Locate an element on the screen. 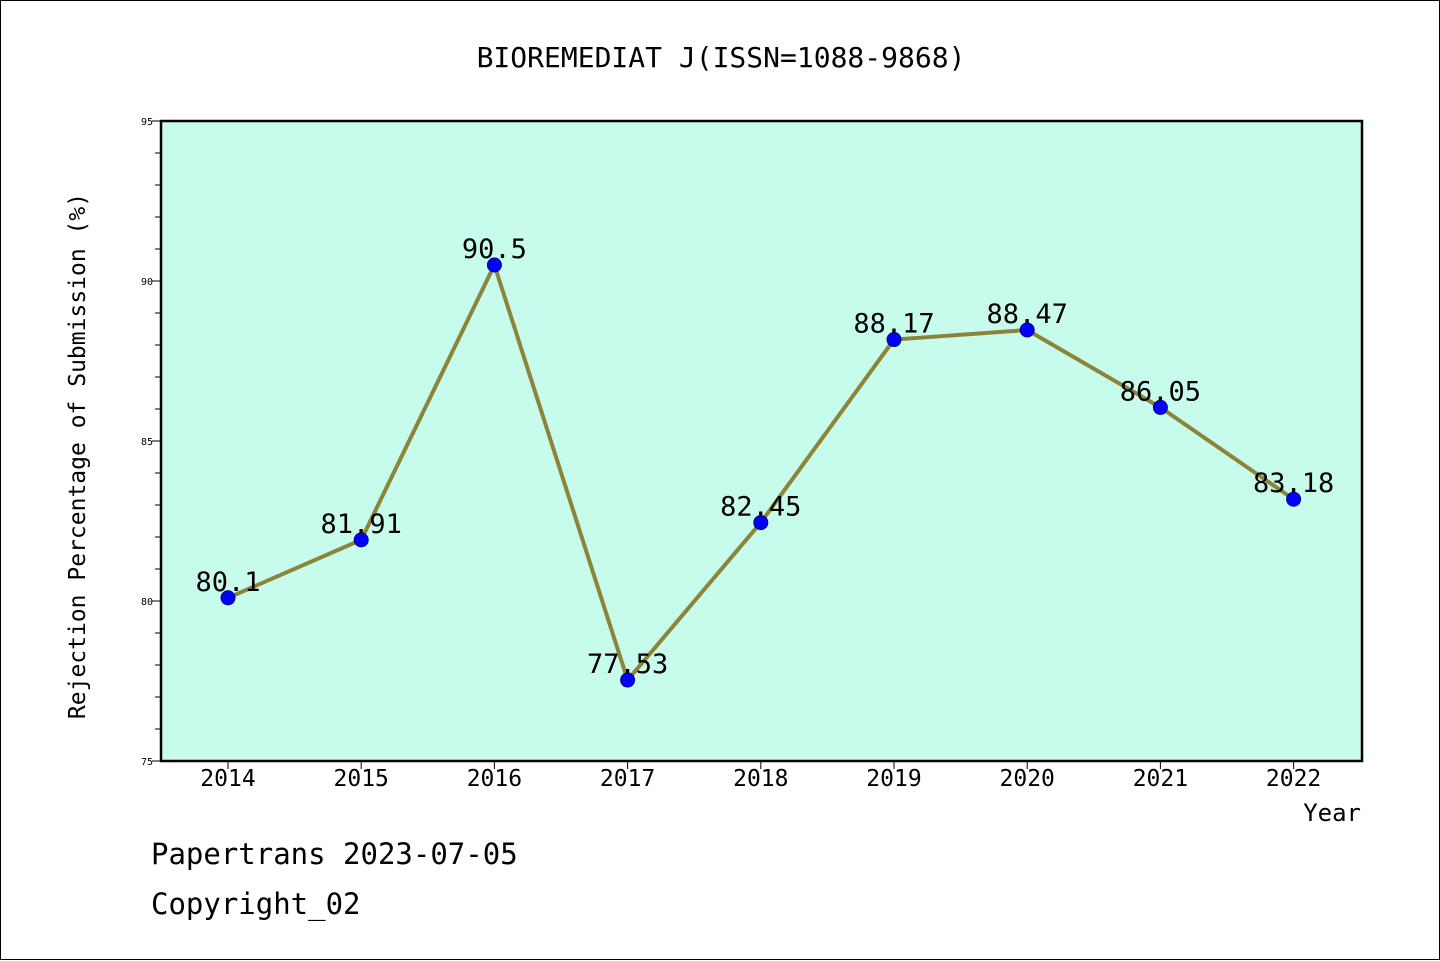  footer-credit: Papertrans 2023-07-05 is located at coordinates (334, 854).